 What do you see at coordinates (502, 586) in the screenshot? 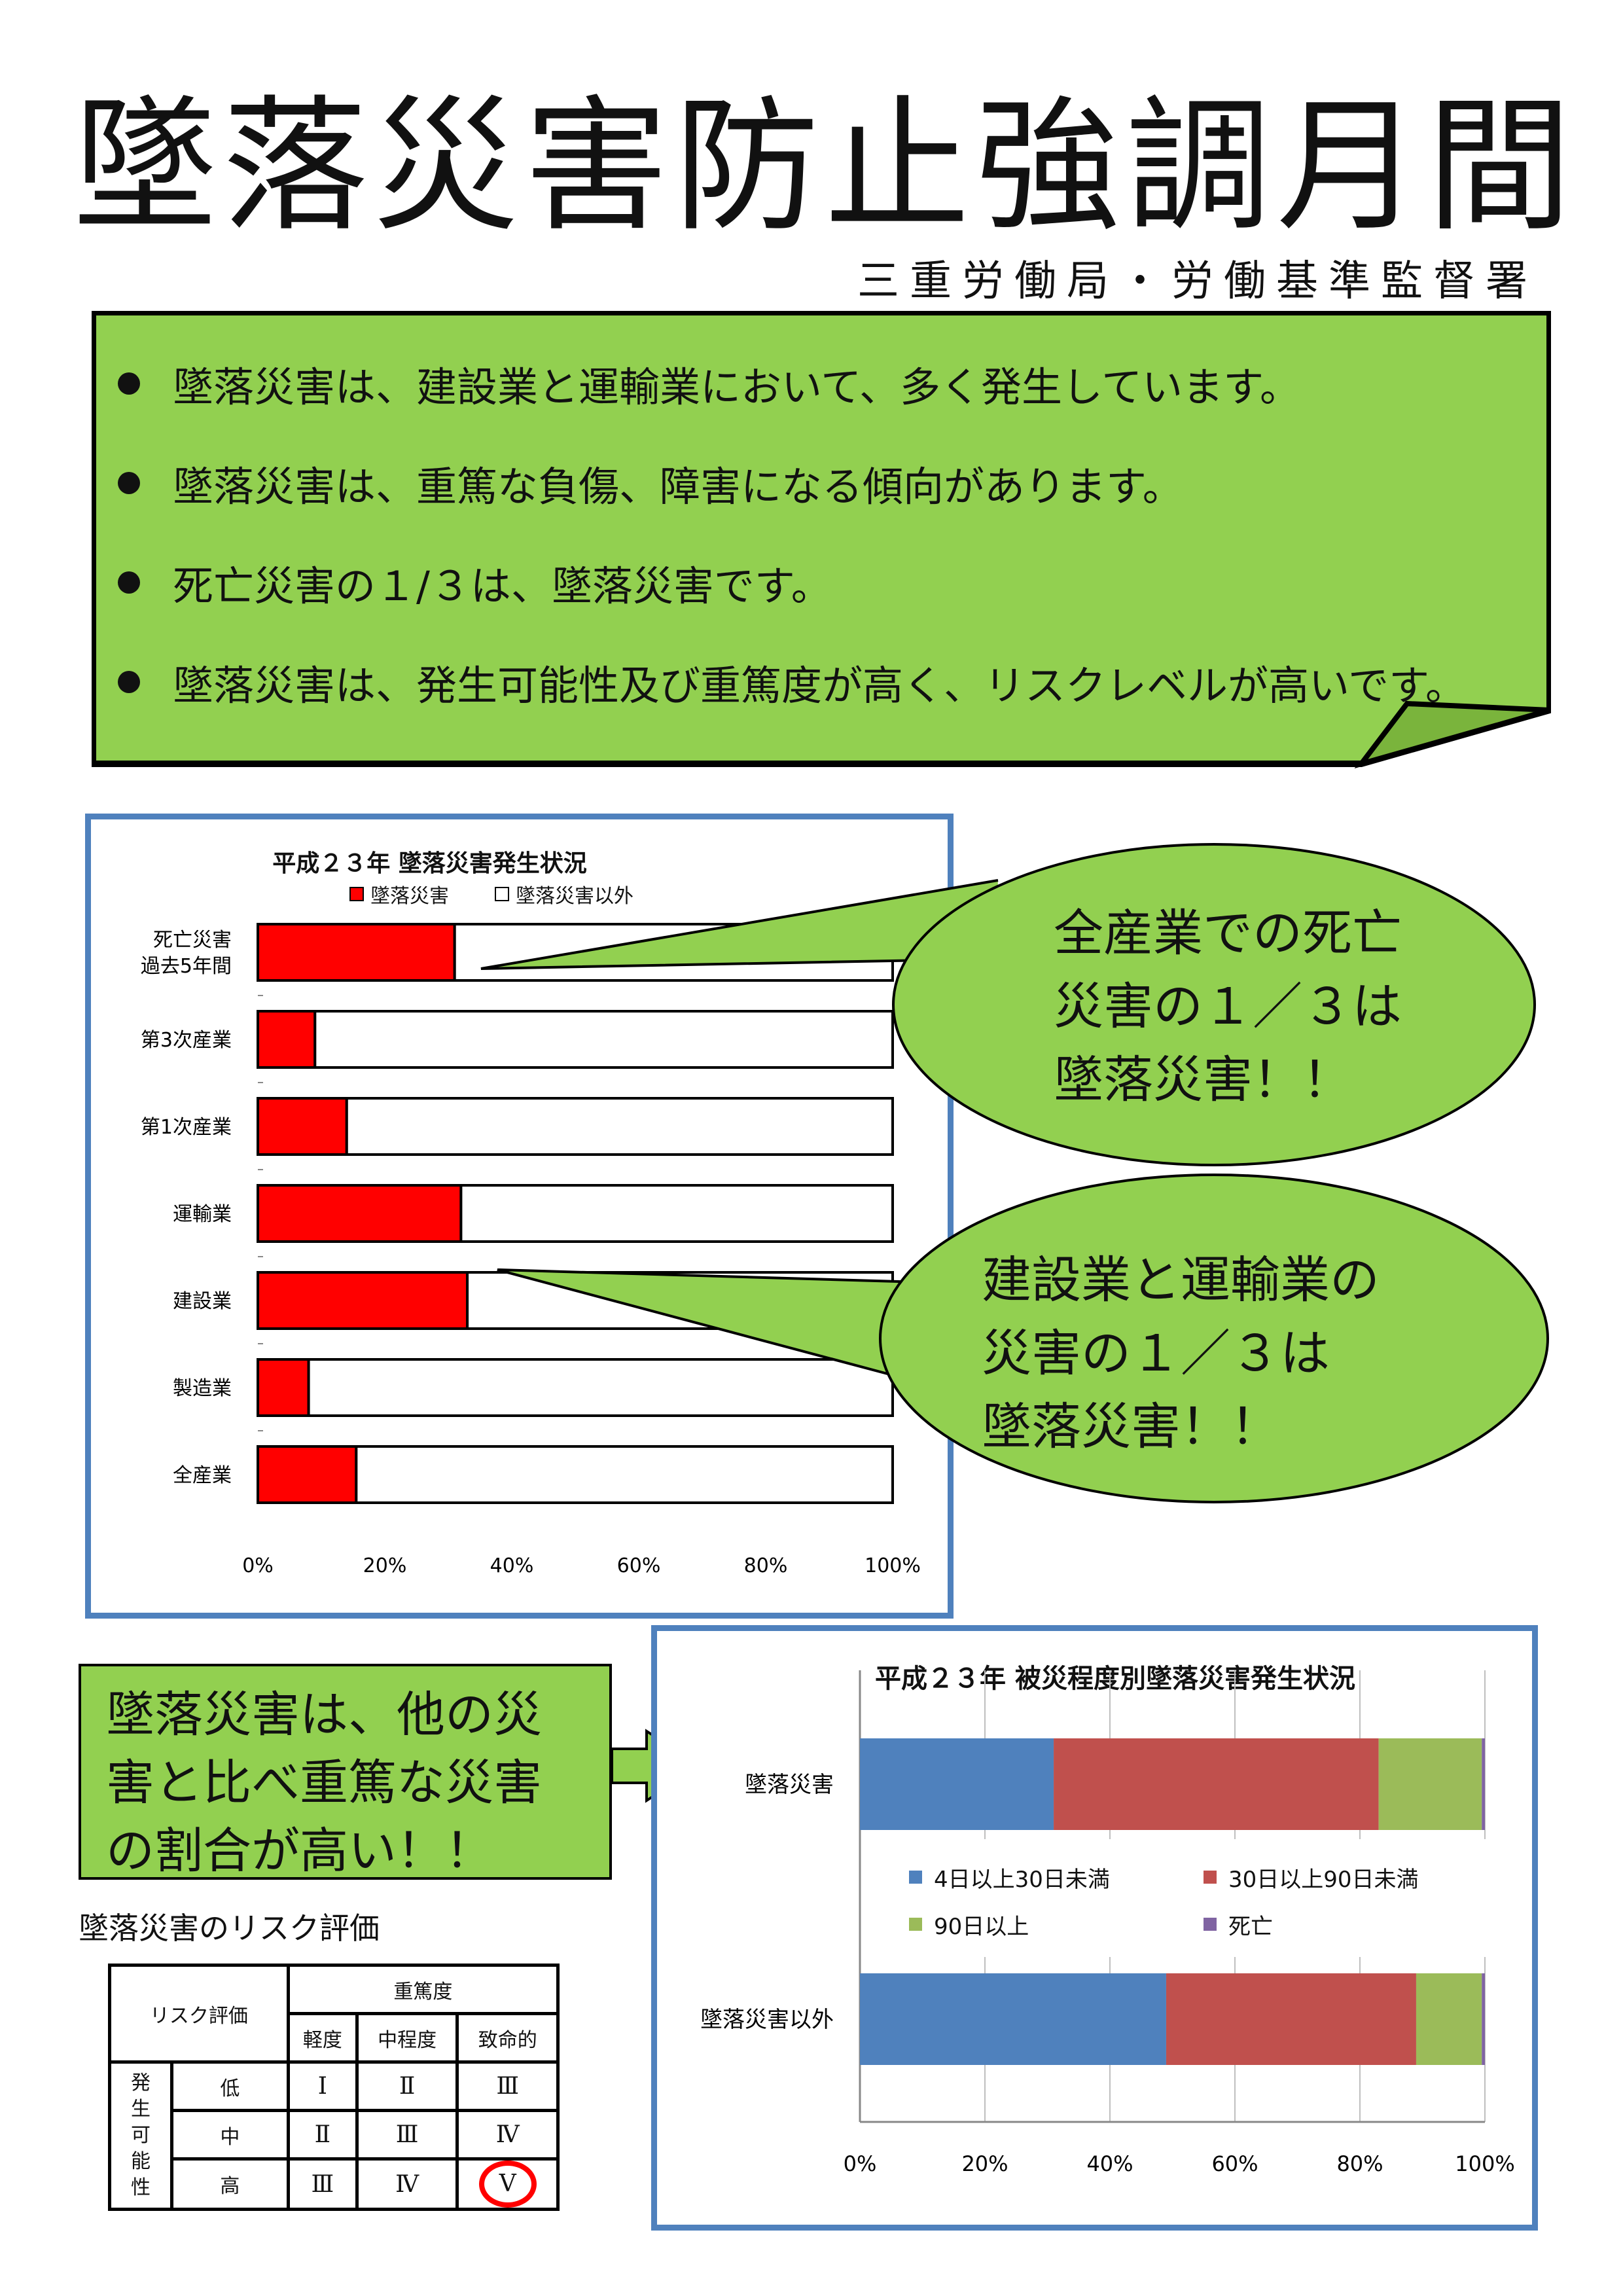
I see `note-text: 死亡災害の１/３は、墜落災害です。` at bounding box center [502, 586].